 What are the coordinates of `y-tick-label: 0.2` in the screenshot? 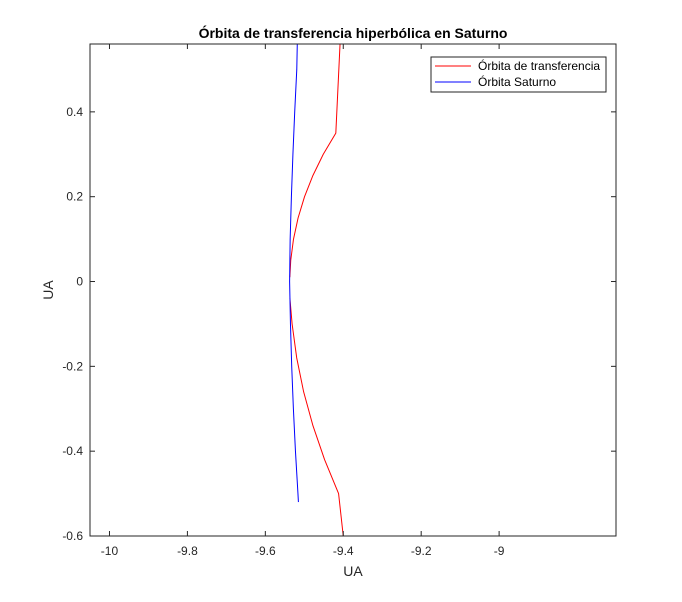 It's located at (74, 197).